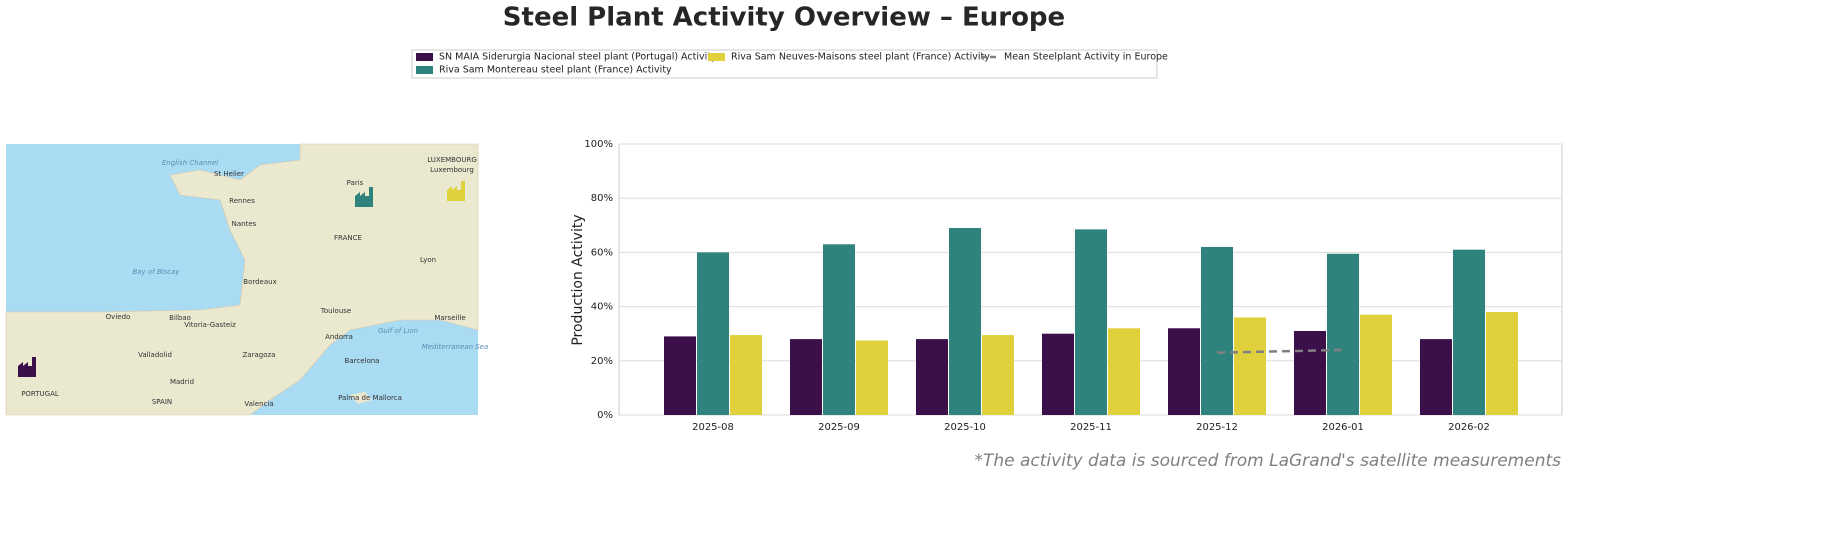 The image size is (1828, 558). Describe the element at coordinates (210, 325) in the screenshot. I see `map-label: Vitoria-Gasteiz` at that location.